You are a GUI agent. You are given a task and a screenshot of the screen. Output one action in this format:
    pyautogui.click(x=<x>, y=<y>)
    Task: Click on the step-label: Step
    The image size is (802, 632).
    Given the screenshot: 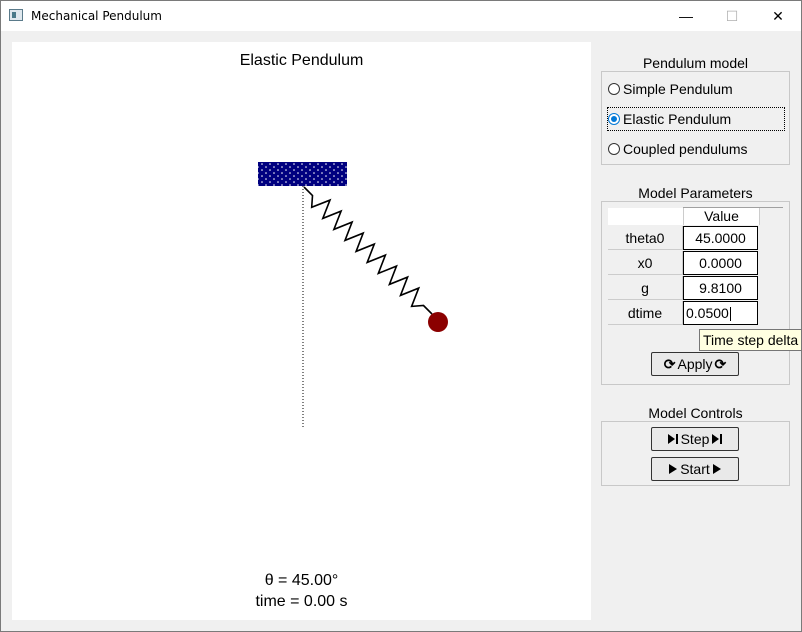 What is the action you would take?
    pyautogui.click(x=695, y=439)
    